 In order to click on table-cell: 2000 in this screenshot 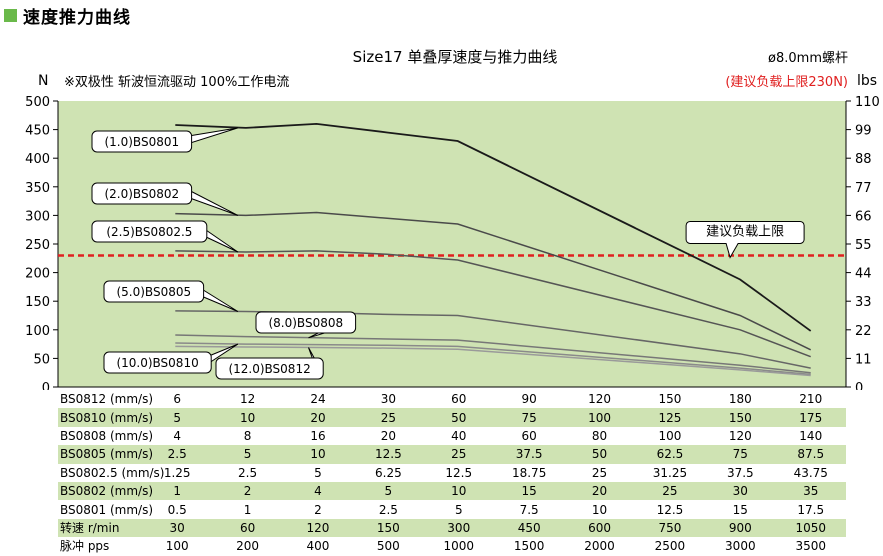, I will do `click(599, 546)`.